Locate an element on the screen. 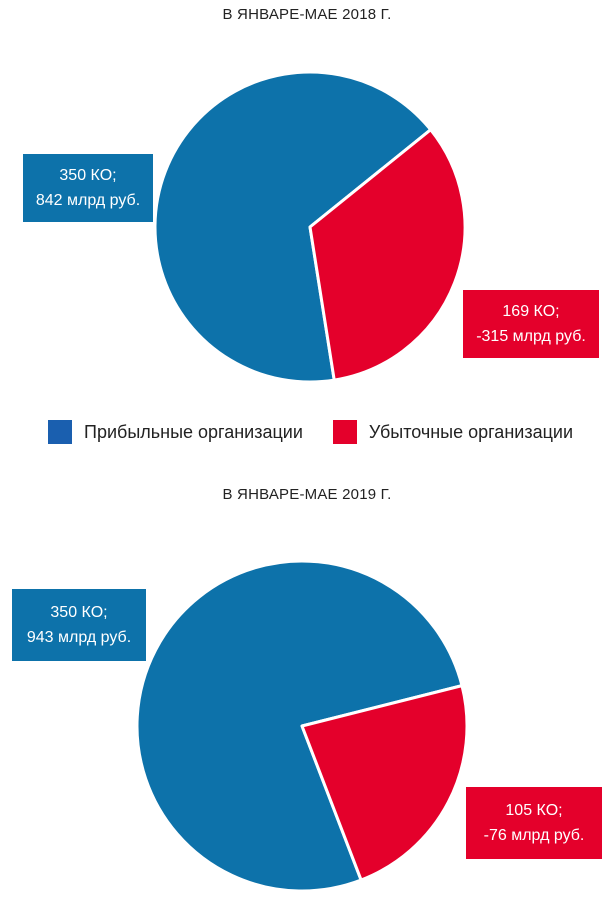  data-label-profitable-2018: 350 КО; 842 млрд руб. is located at coordinates (88, 188).